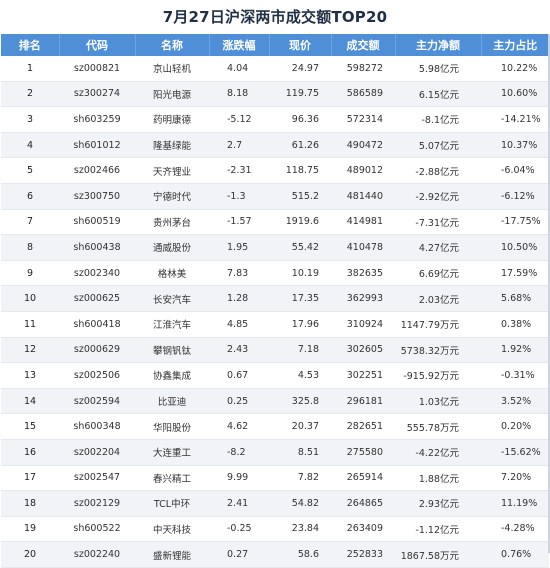  What do you see at coordinates (172, 247) in the screenshot?
I see `cell-name: 通威股份` at bounding box center [172, 247].